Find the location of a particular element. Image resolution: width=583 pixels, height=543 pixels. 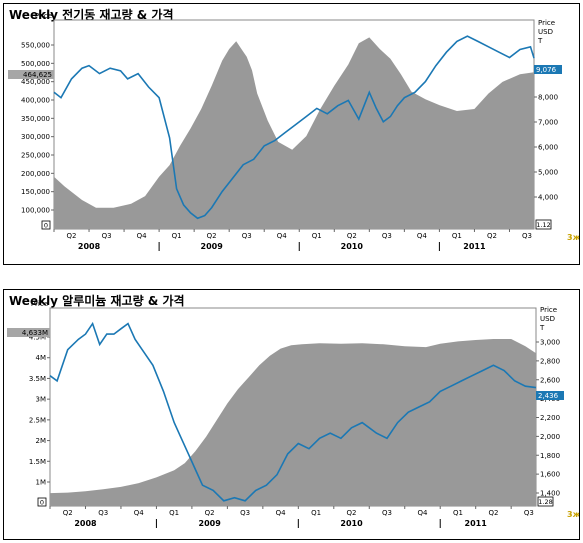

left-tick-label: 2.5M is located at coordinates (37, 420).